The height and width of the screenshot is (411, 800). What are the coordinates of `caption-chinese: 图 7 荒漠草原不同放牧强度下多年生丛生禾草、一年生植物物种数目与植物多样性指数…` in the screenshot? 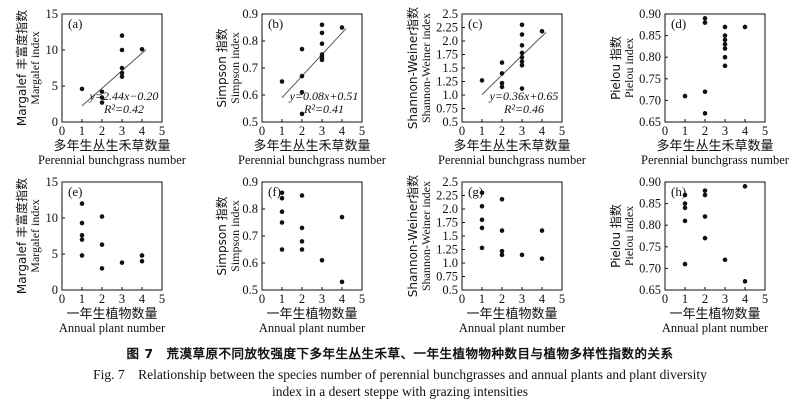 It's located at (400, 353).